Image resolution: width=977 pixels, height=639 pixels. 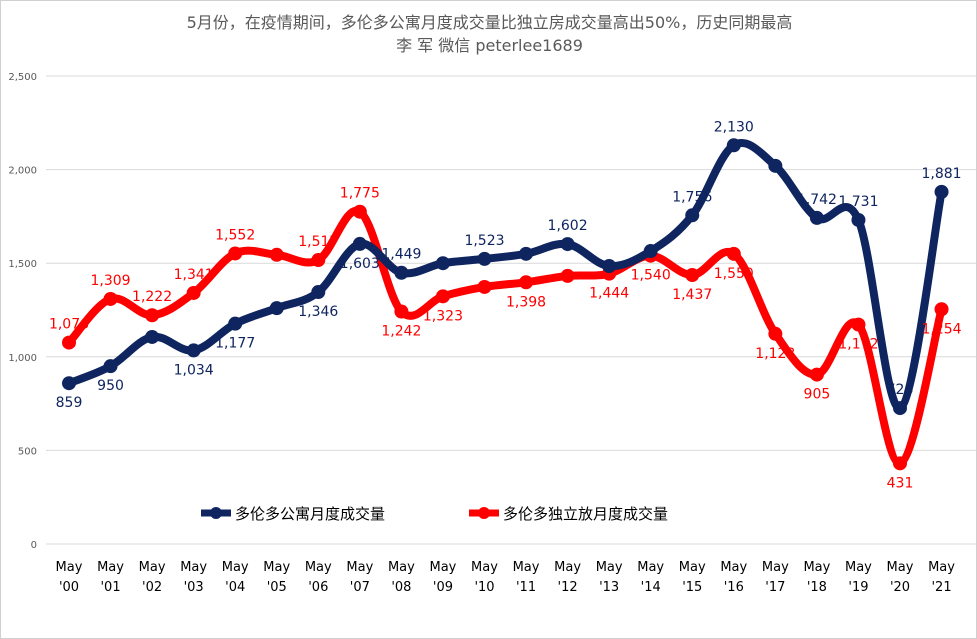 What do you see at coordinates (360, 194) in the screenshot?
I see `data-label: 1,775` at bounding box center [360, 194].